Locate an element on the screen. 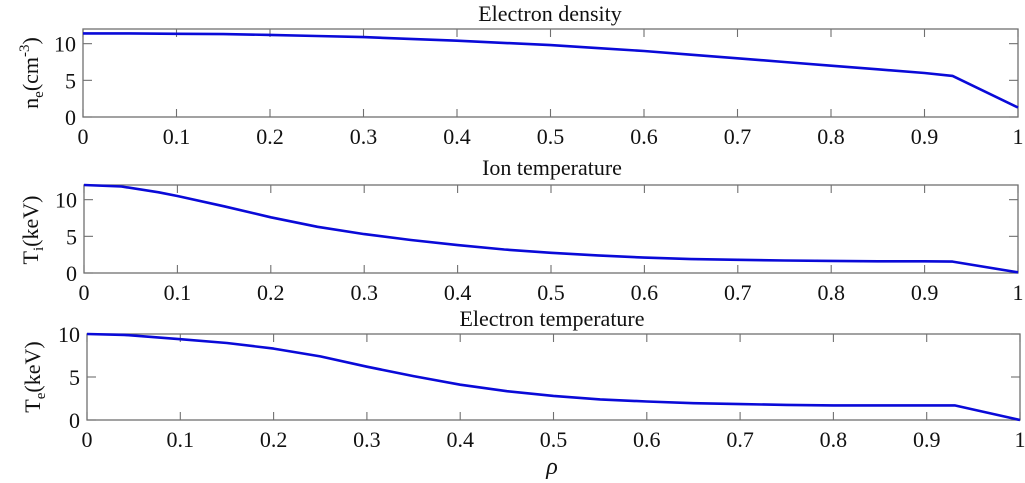 This screenshot has height=483, width=1025. svg-text: Te(keV) is located at coordinates (34, 376).